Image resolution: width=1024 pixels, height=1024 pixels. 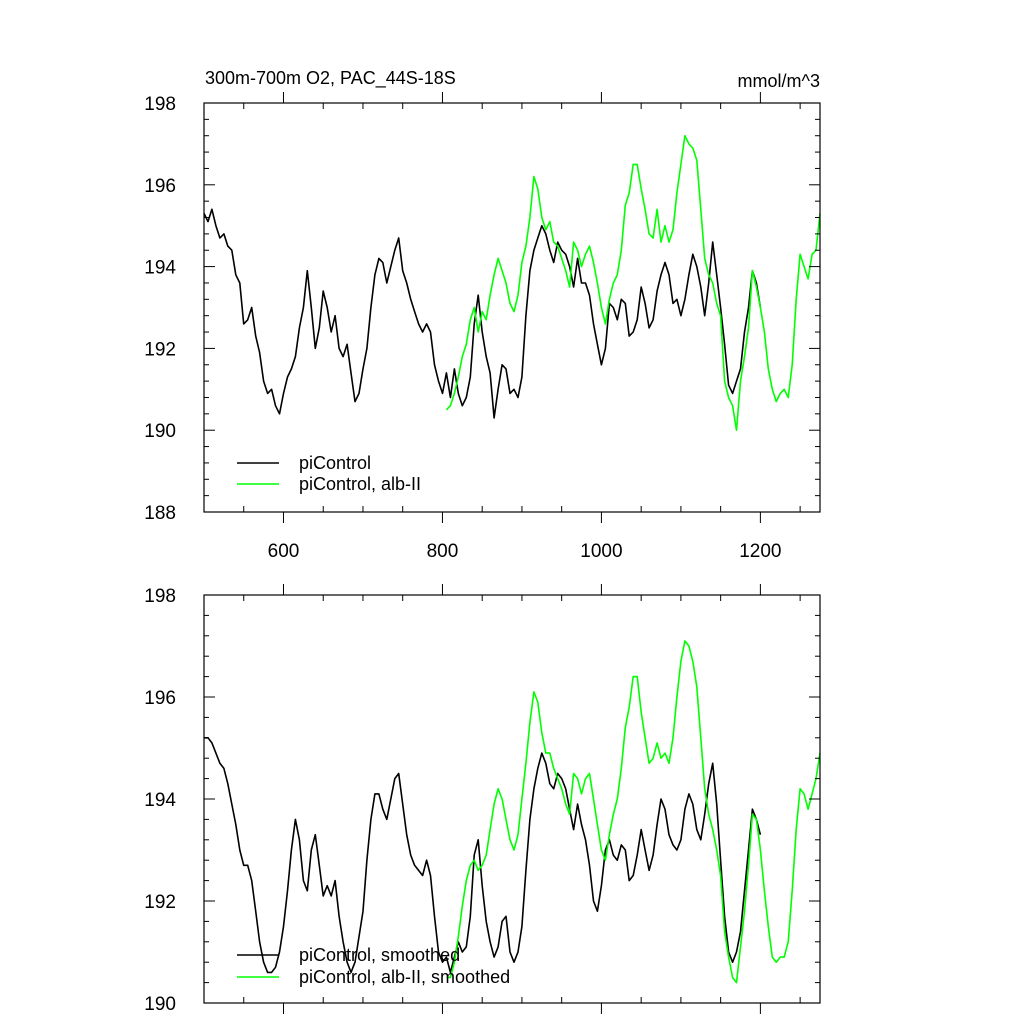 I want to click on legend-label: piControl, so click(x=335, y=463).